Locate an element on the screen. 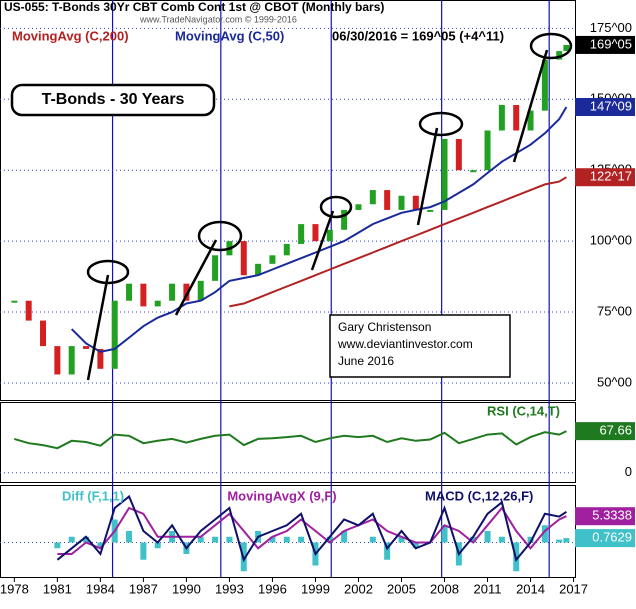 This screenshot has width=636, height=609. last-value-label: 122^17 is located at coordinates (611, 176).